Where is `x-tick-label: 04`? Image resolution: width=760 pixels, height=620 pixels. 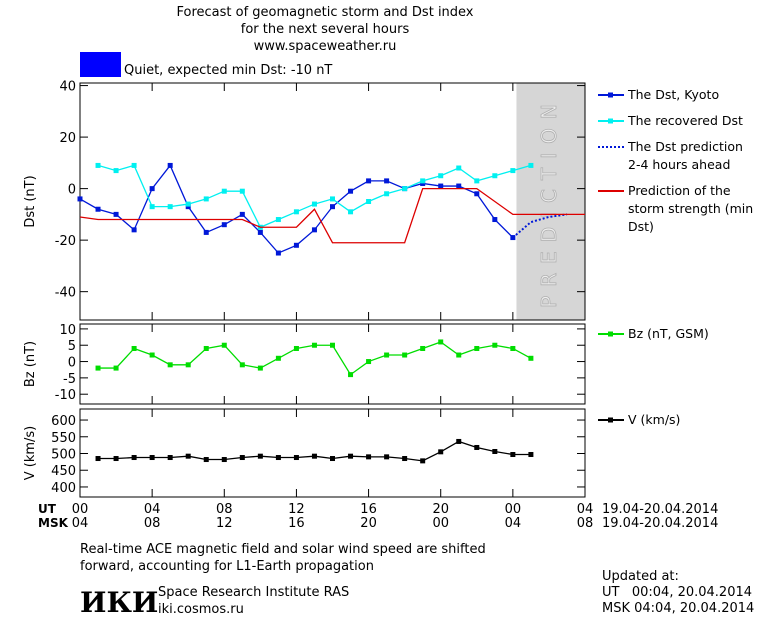
x-tick-label: 04 is located at coordinates (585, 509).